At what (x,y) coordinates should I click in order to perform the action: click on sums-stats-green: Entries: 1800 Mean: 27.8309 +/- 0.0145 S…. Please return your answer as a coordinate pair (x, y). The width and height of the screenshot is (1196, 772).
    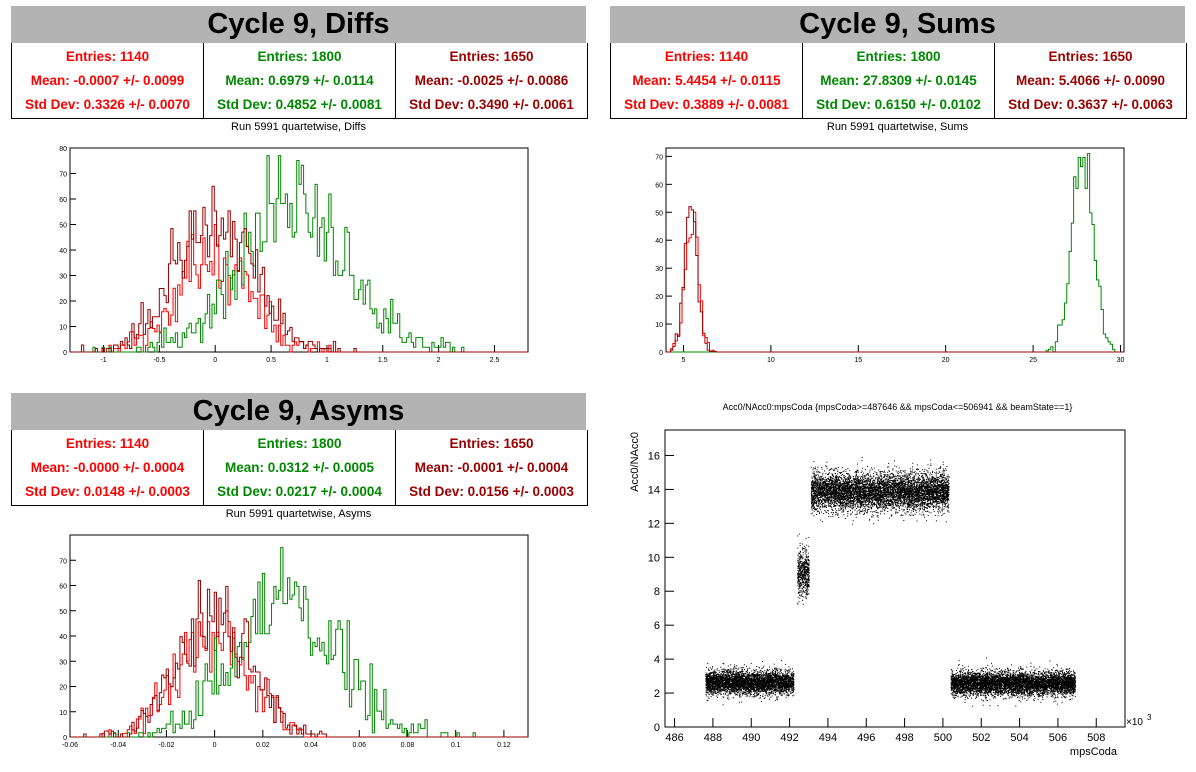
    Looking at the image, I should click on (899, 80).